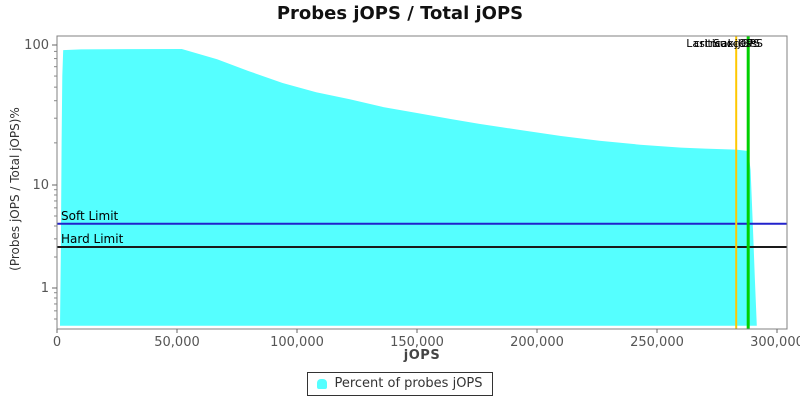 Image resolution: width=800 pixels, height=400 pixels. What do you see at coordinates (45, 288) in the screenshot?
I see `y-tick-label: 1` at bounding box center [45, 288].